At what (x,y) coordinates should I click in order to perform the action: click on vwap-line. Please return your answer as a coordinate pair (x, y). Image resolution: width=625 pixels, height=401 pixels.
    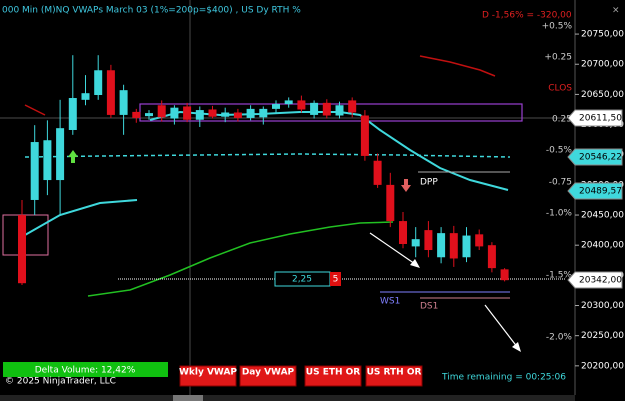
    Looking at the image, I should click on (81, 217).